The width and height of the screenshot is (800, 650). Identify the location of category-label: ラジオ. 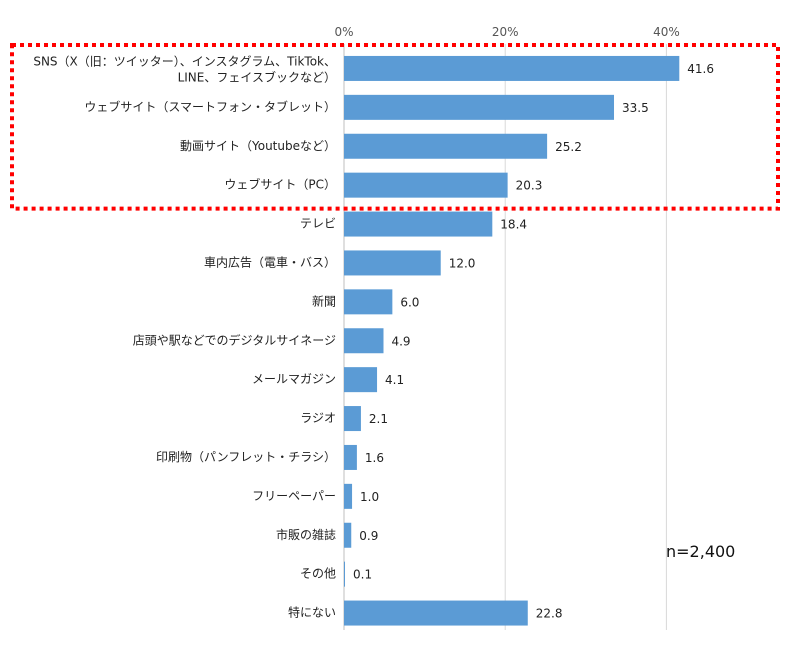
(318, 418).